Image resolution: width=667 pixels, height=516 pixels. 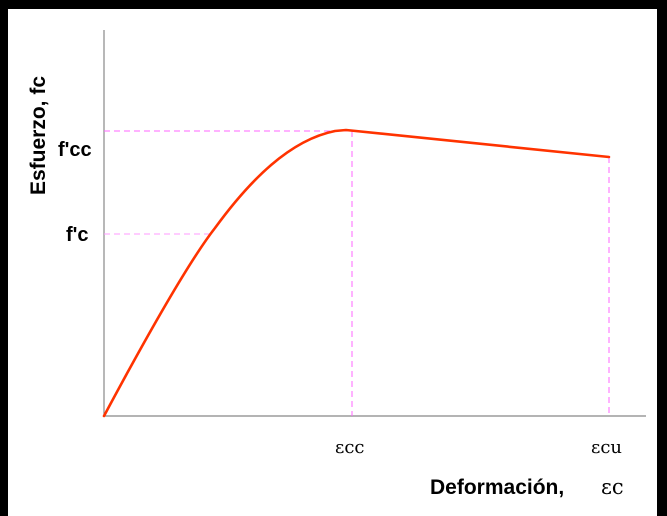 I want to click on x-axis-title: Deformación,, so click(x=497, y=487).